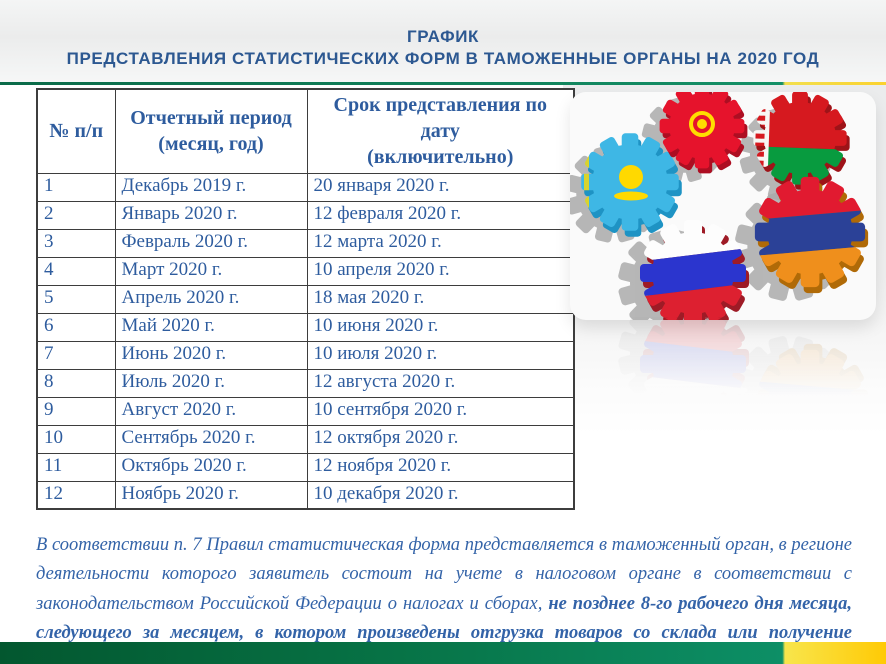 The height and width of the screenshot is (664, 886). I want to click on row-period: Январь 2020 г., so click(211, 215).